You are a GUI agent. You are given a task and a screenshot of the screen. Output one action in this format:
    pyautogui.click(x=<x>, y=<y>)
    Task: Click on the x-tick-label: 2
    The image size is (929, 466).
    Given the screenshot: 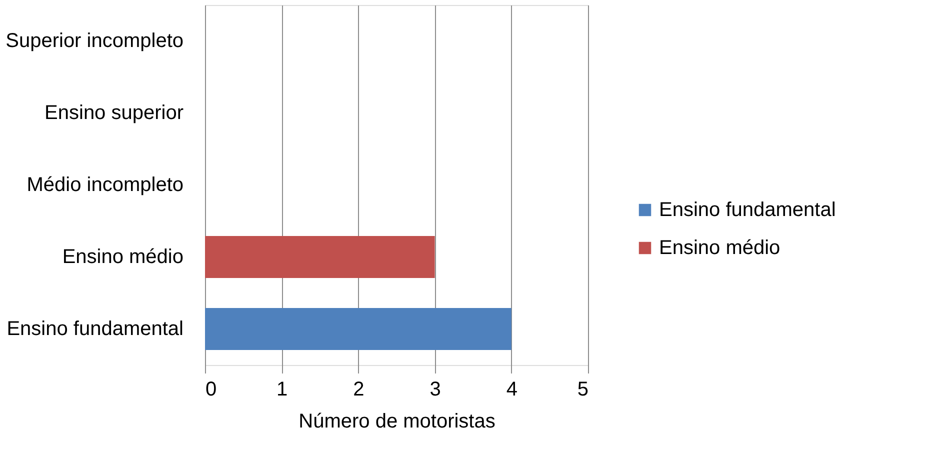 What is the action you would take?
    pyautogui.click(x=358, y=389)
    